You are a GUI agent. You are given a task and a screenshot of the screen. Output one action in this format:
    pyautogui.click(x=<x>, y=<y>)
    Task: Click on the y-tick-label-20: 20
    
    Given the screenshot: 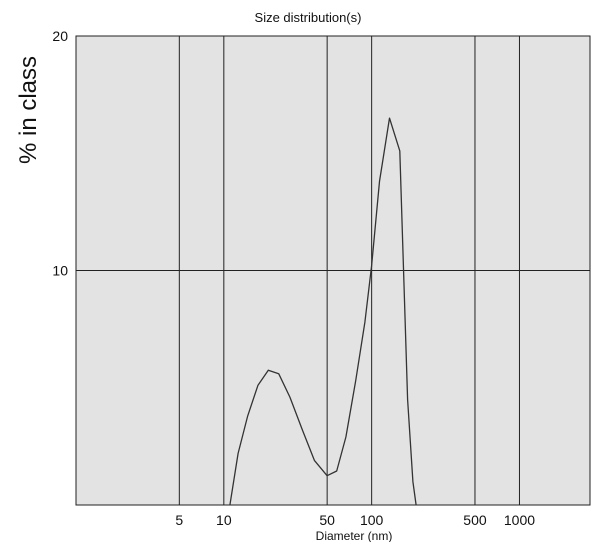 What is the action you would take?
    pyautogui.click(x=60, y=36)
    